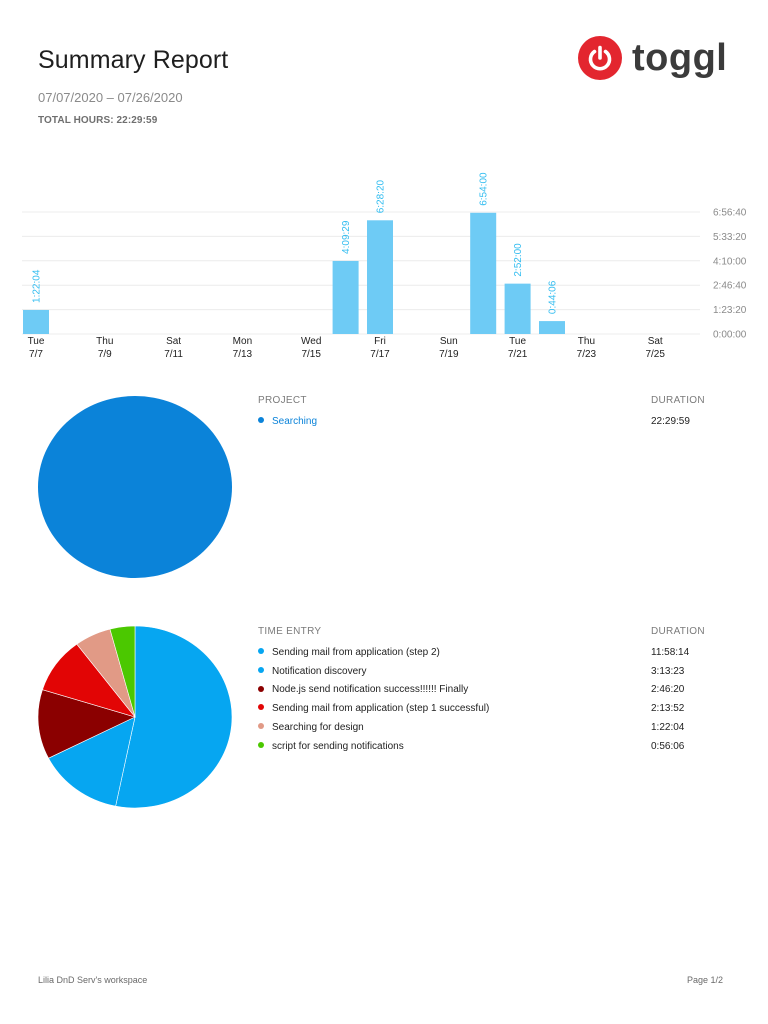  What do you see at coordinates (730, 286) in the screenshot?
I see `y-axis-tick: 2:46:40` at bounding box center [730, 286].